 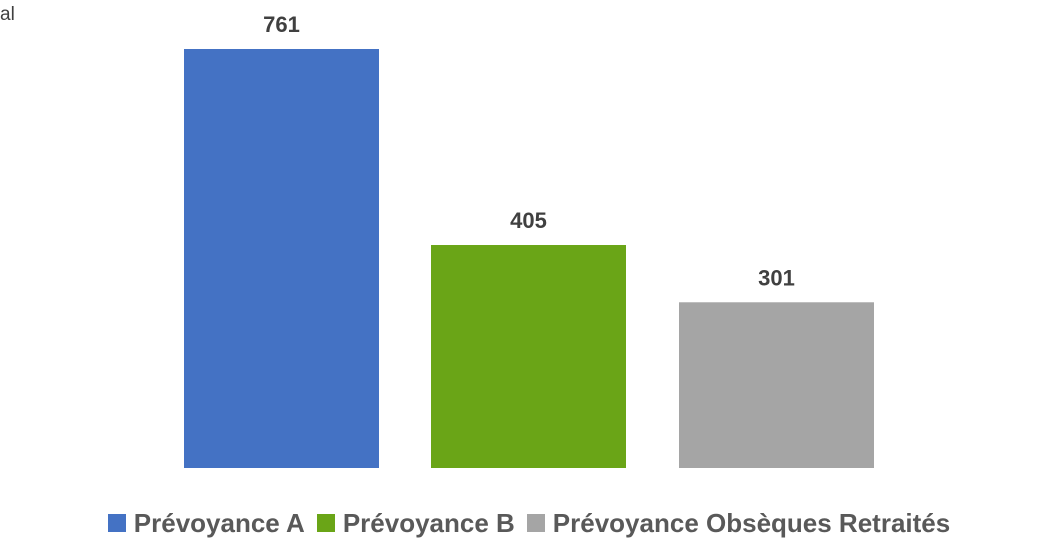 What do you see at coordinates (535, 523) in the screenshot?
I see `legend-swatch-prevoyance-obseques` at bounding box center [535, 523].